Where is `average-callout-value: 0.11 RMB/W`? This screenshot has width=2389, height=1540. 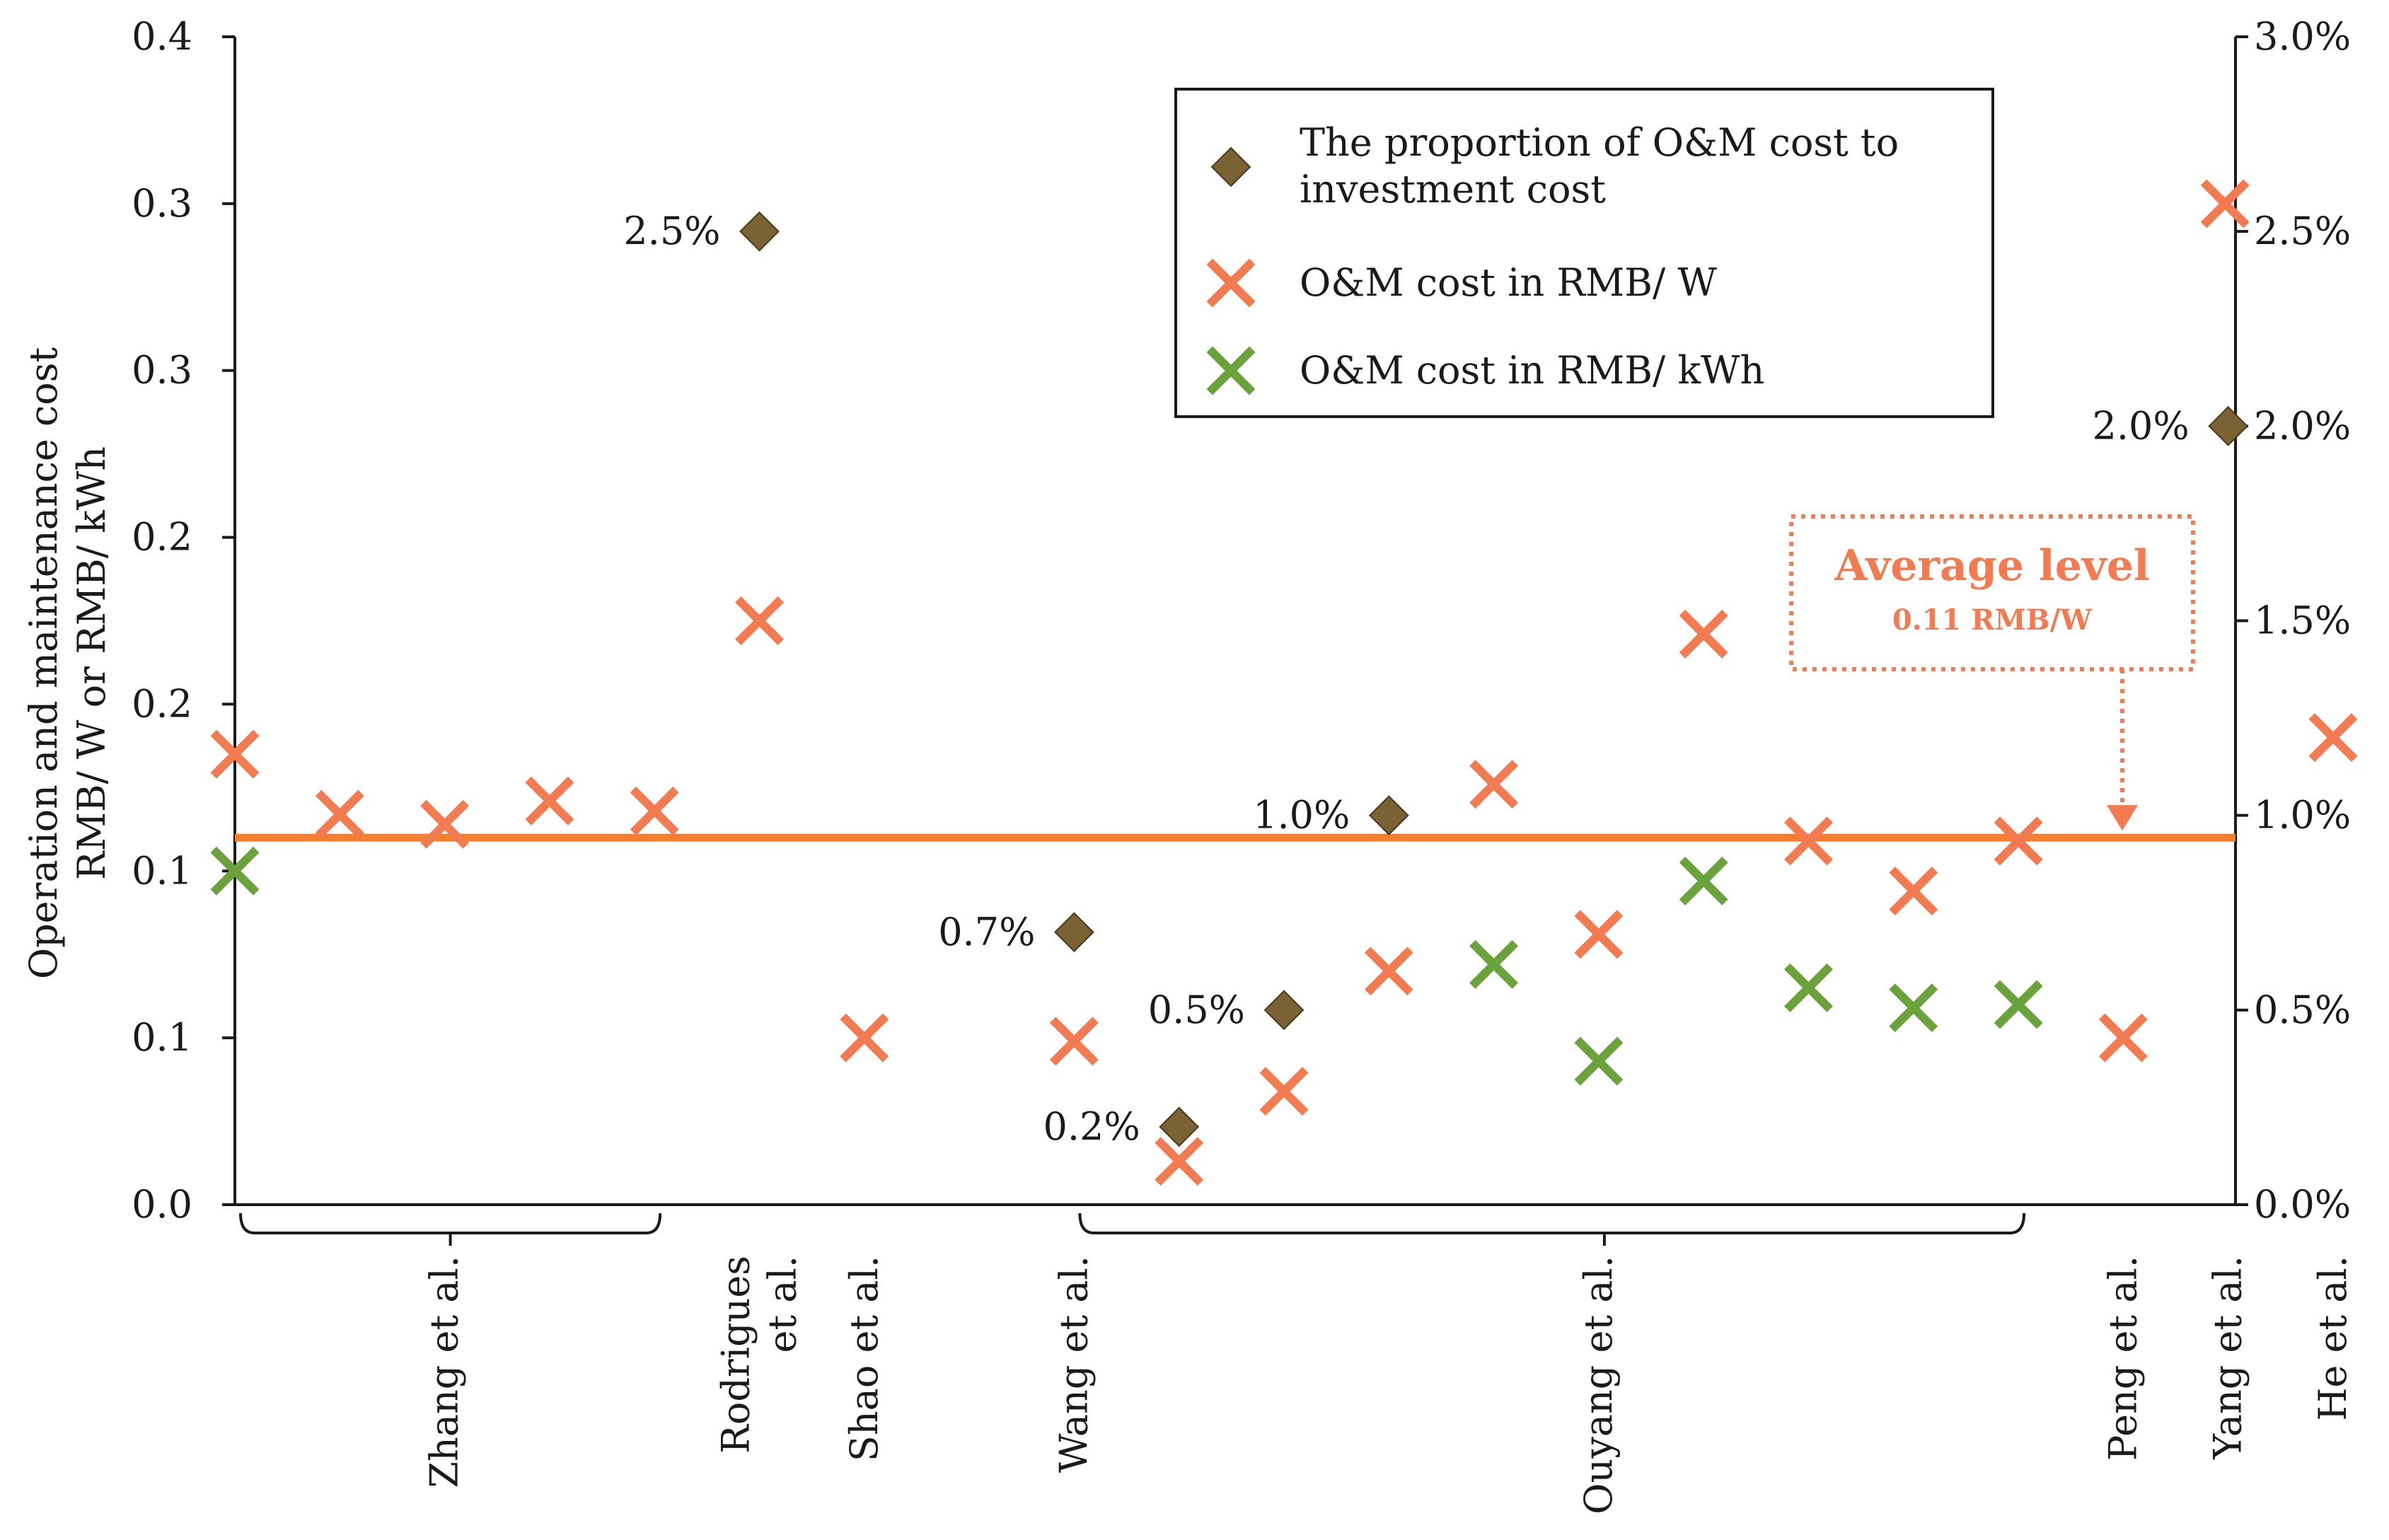
average-callout-value: 0.11 RMB/W is located at coordinates (1992, 620).